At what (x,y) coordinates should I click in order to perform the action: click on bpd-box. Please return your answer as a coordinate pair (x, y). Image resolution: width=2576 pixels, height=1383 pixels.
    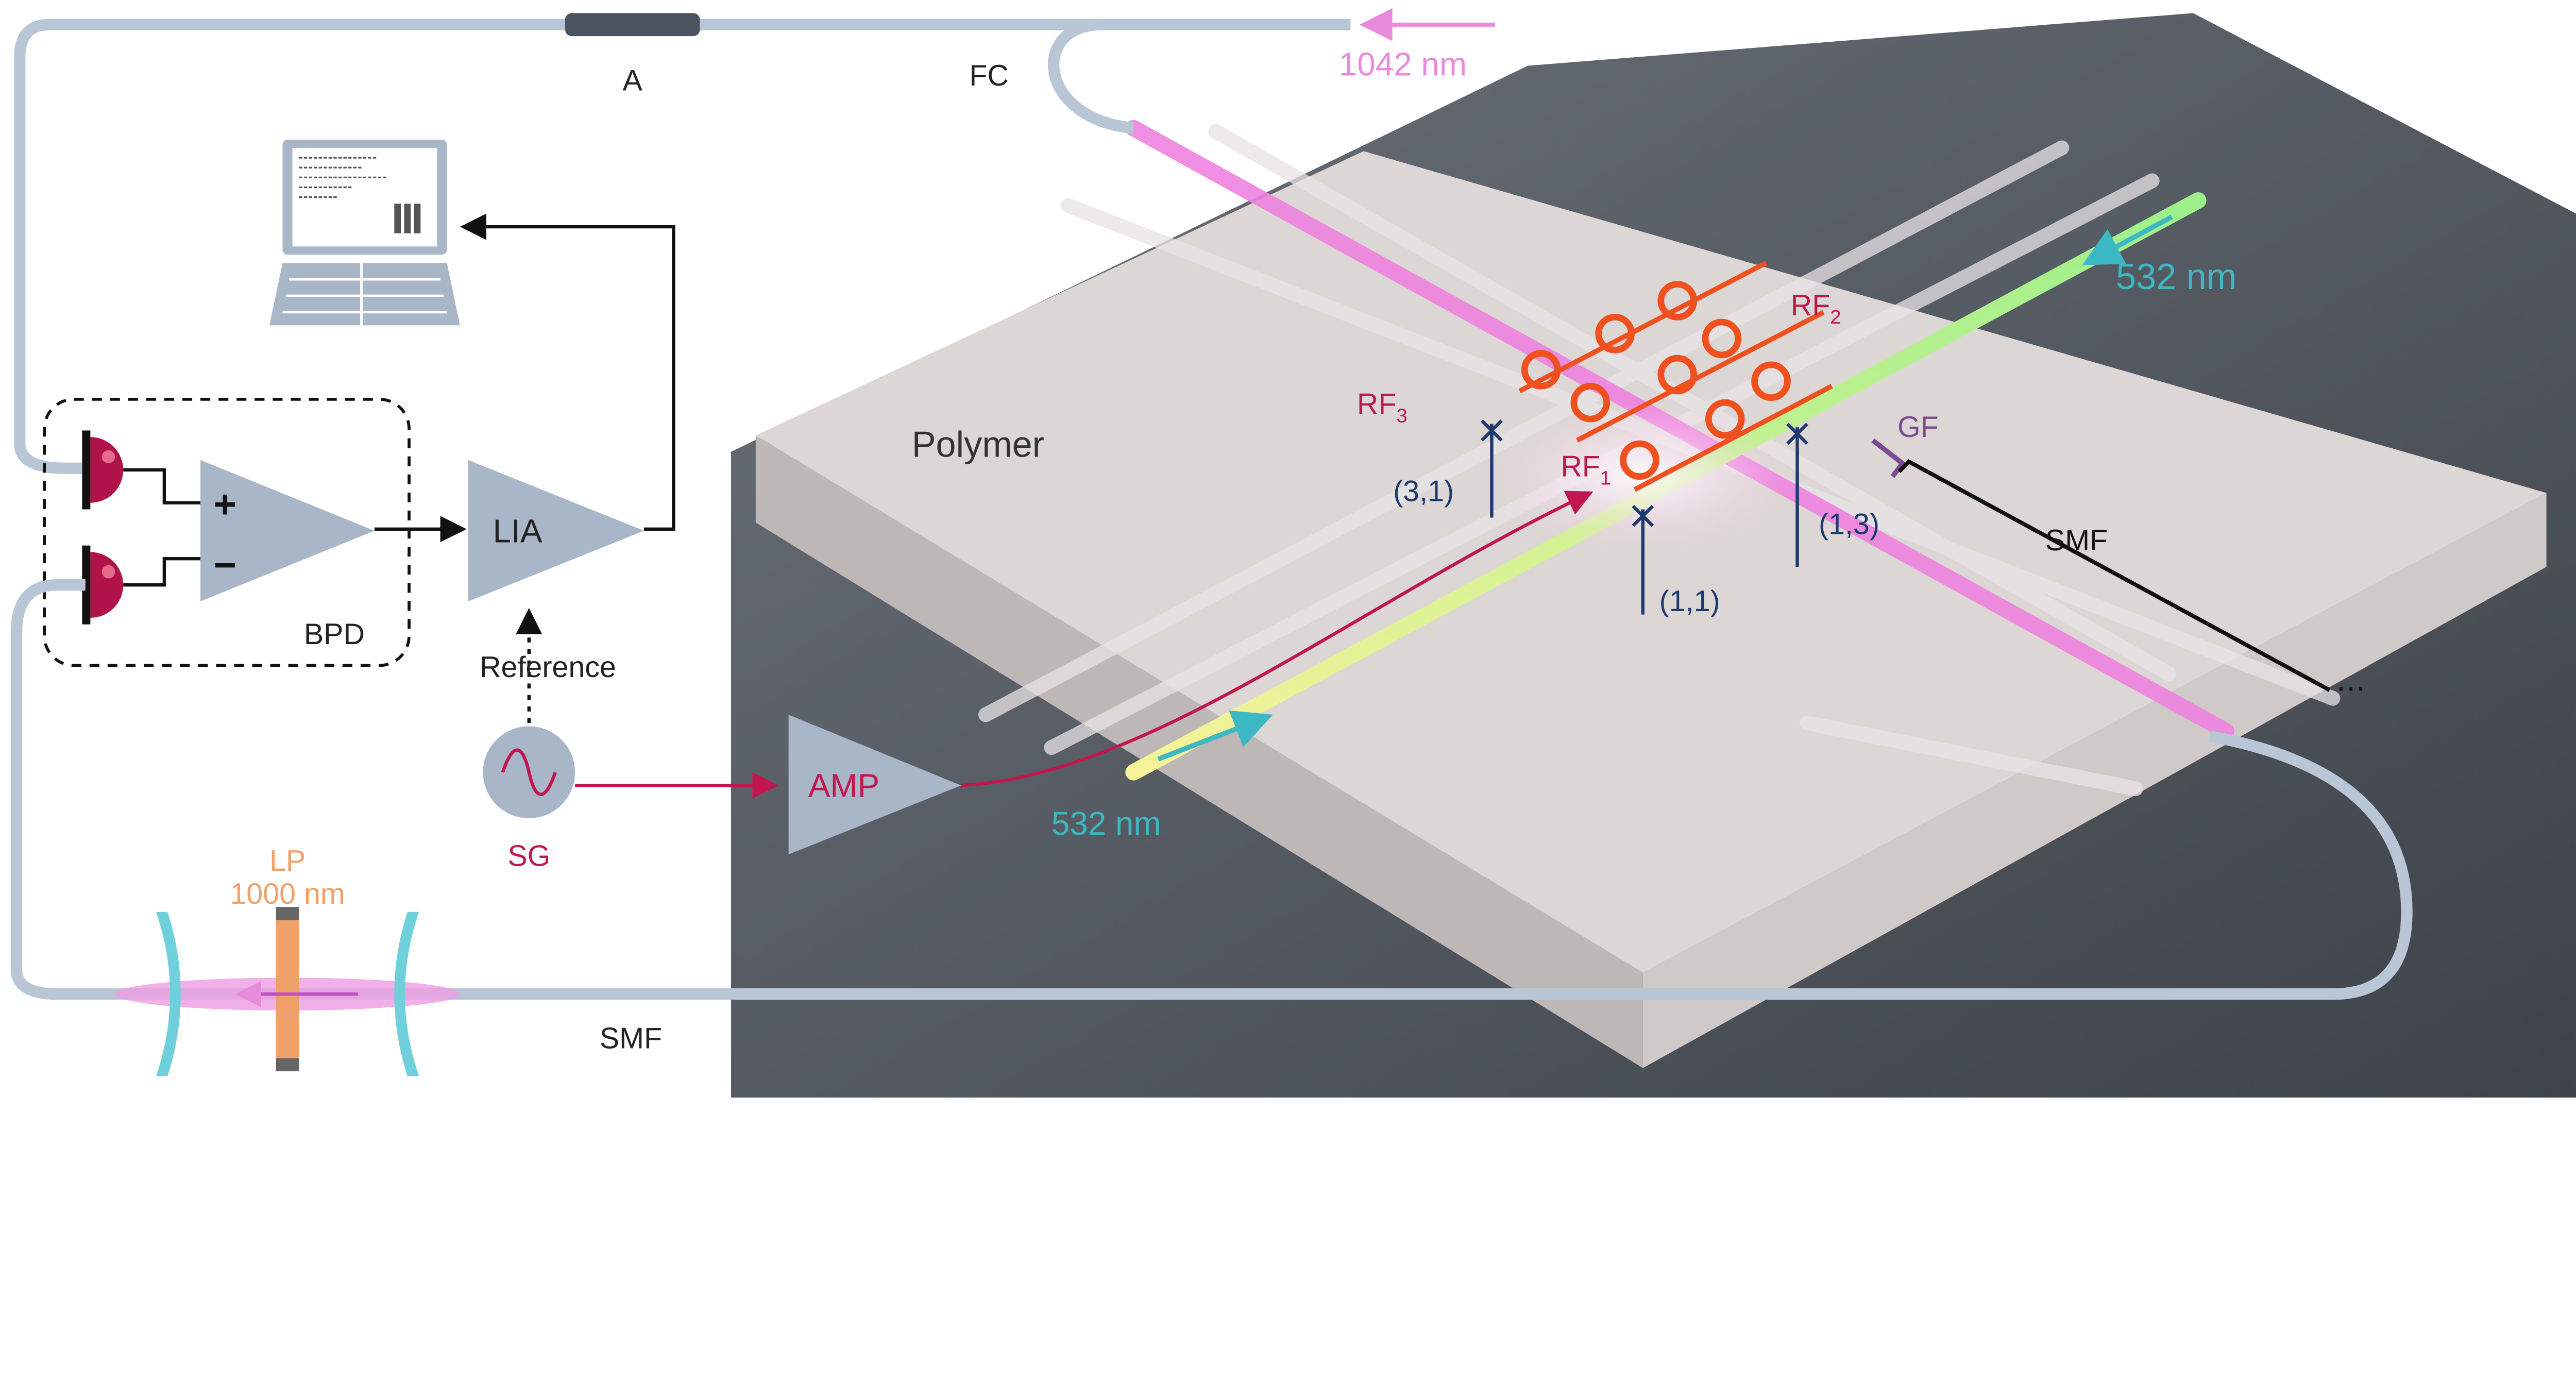
    Looking at the image, I should click on (227, 532).